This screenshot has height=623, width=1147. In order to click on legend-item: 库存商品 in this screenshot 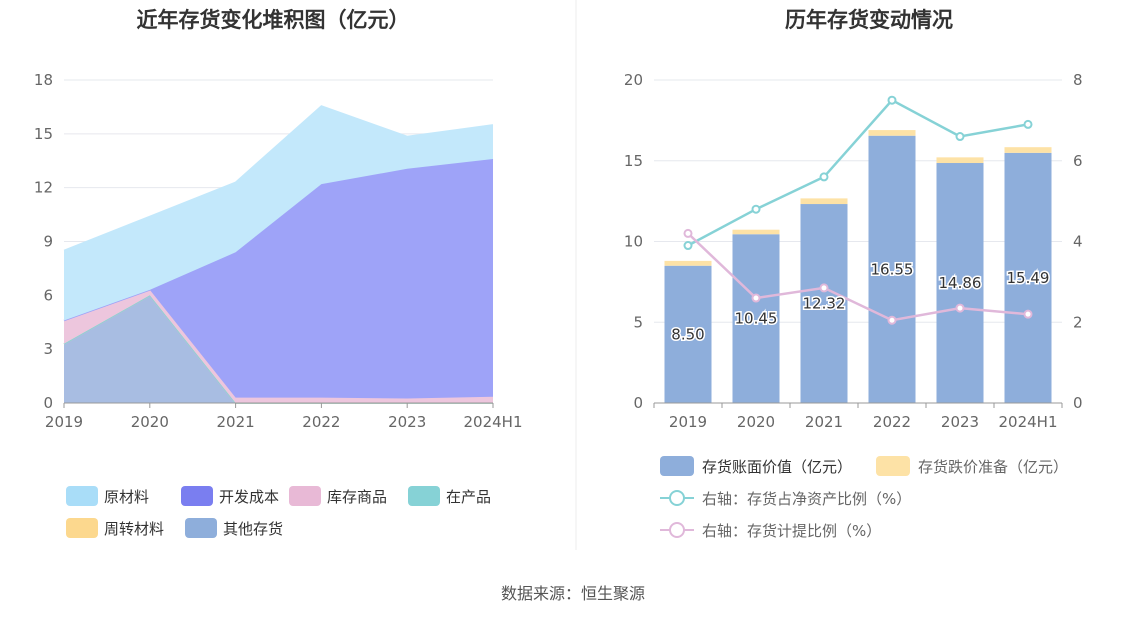, I will do `click(338, 496)`.